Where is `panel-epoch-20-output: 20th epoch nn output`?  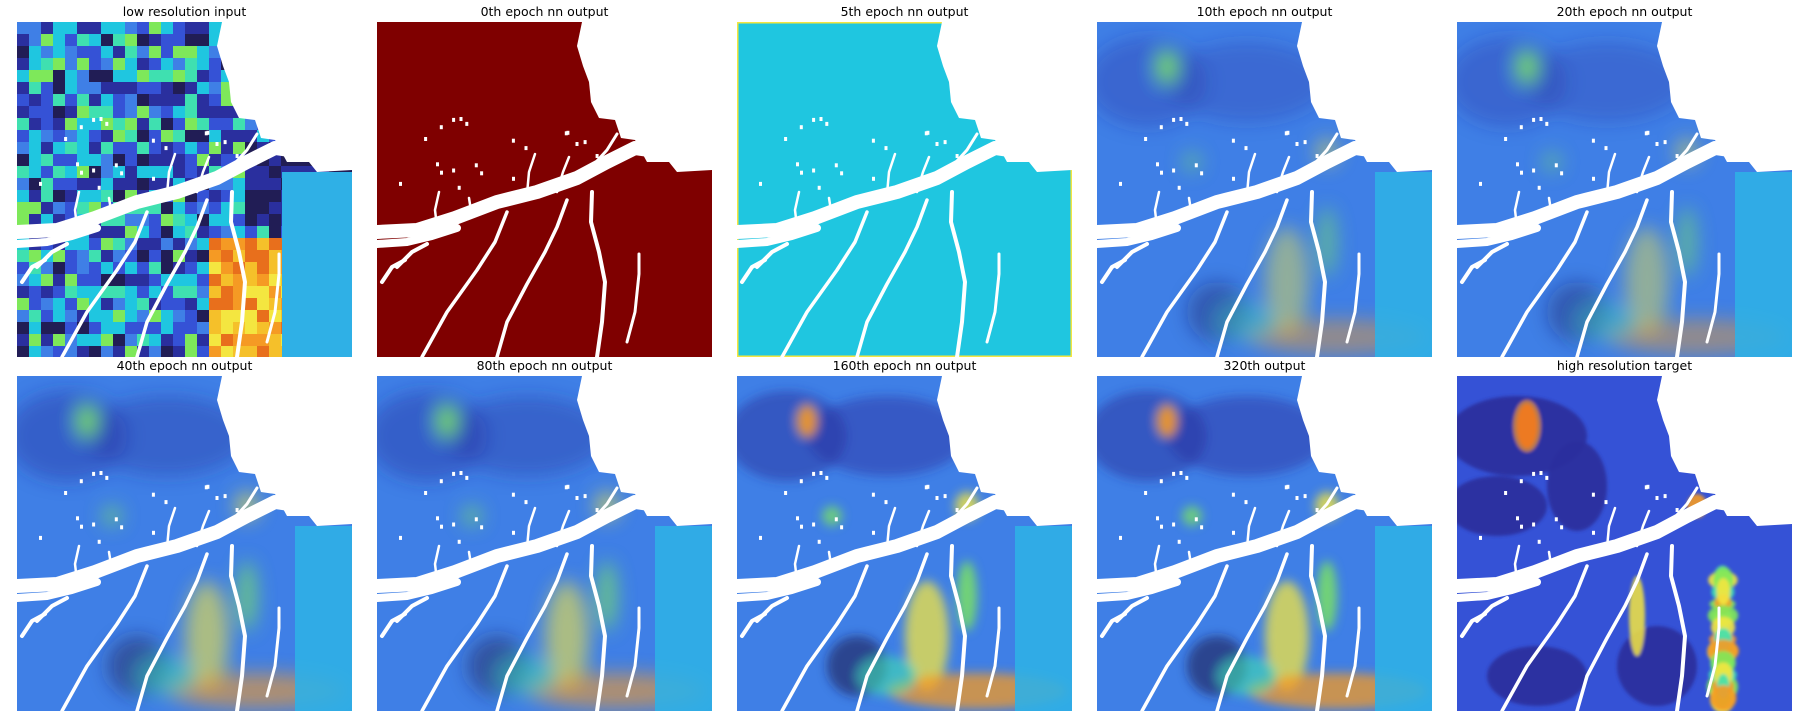
panel-epoch-20-output: 20th epoch nn output is located at coordinates (1624, 182).